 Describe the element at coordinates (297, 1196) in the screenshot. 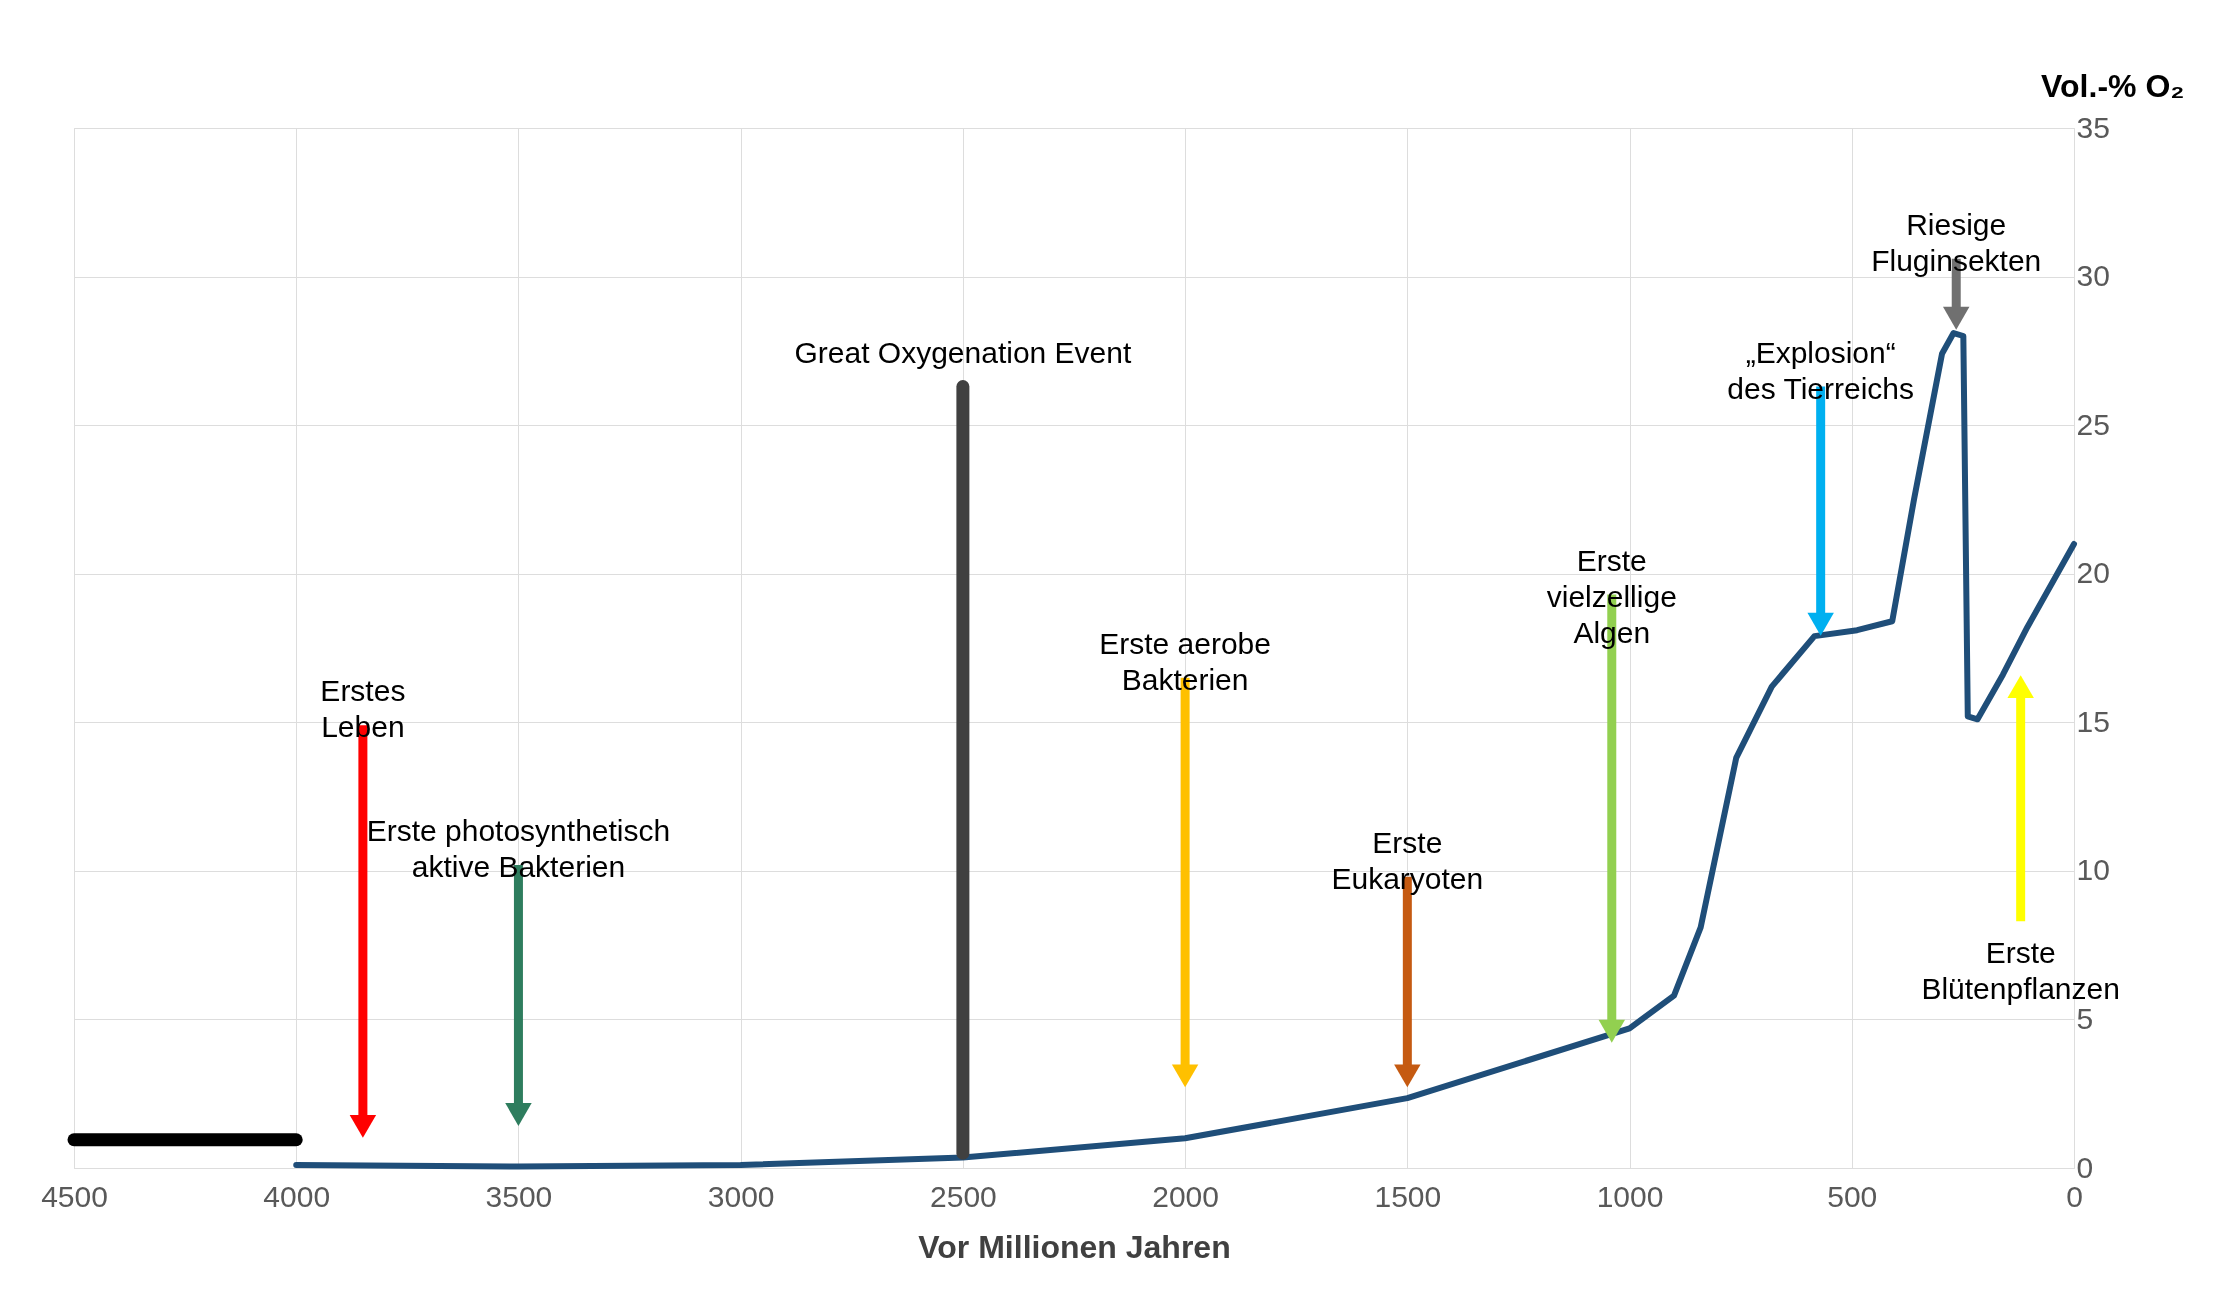

I see `x-tick-label: 4000` at that location.